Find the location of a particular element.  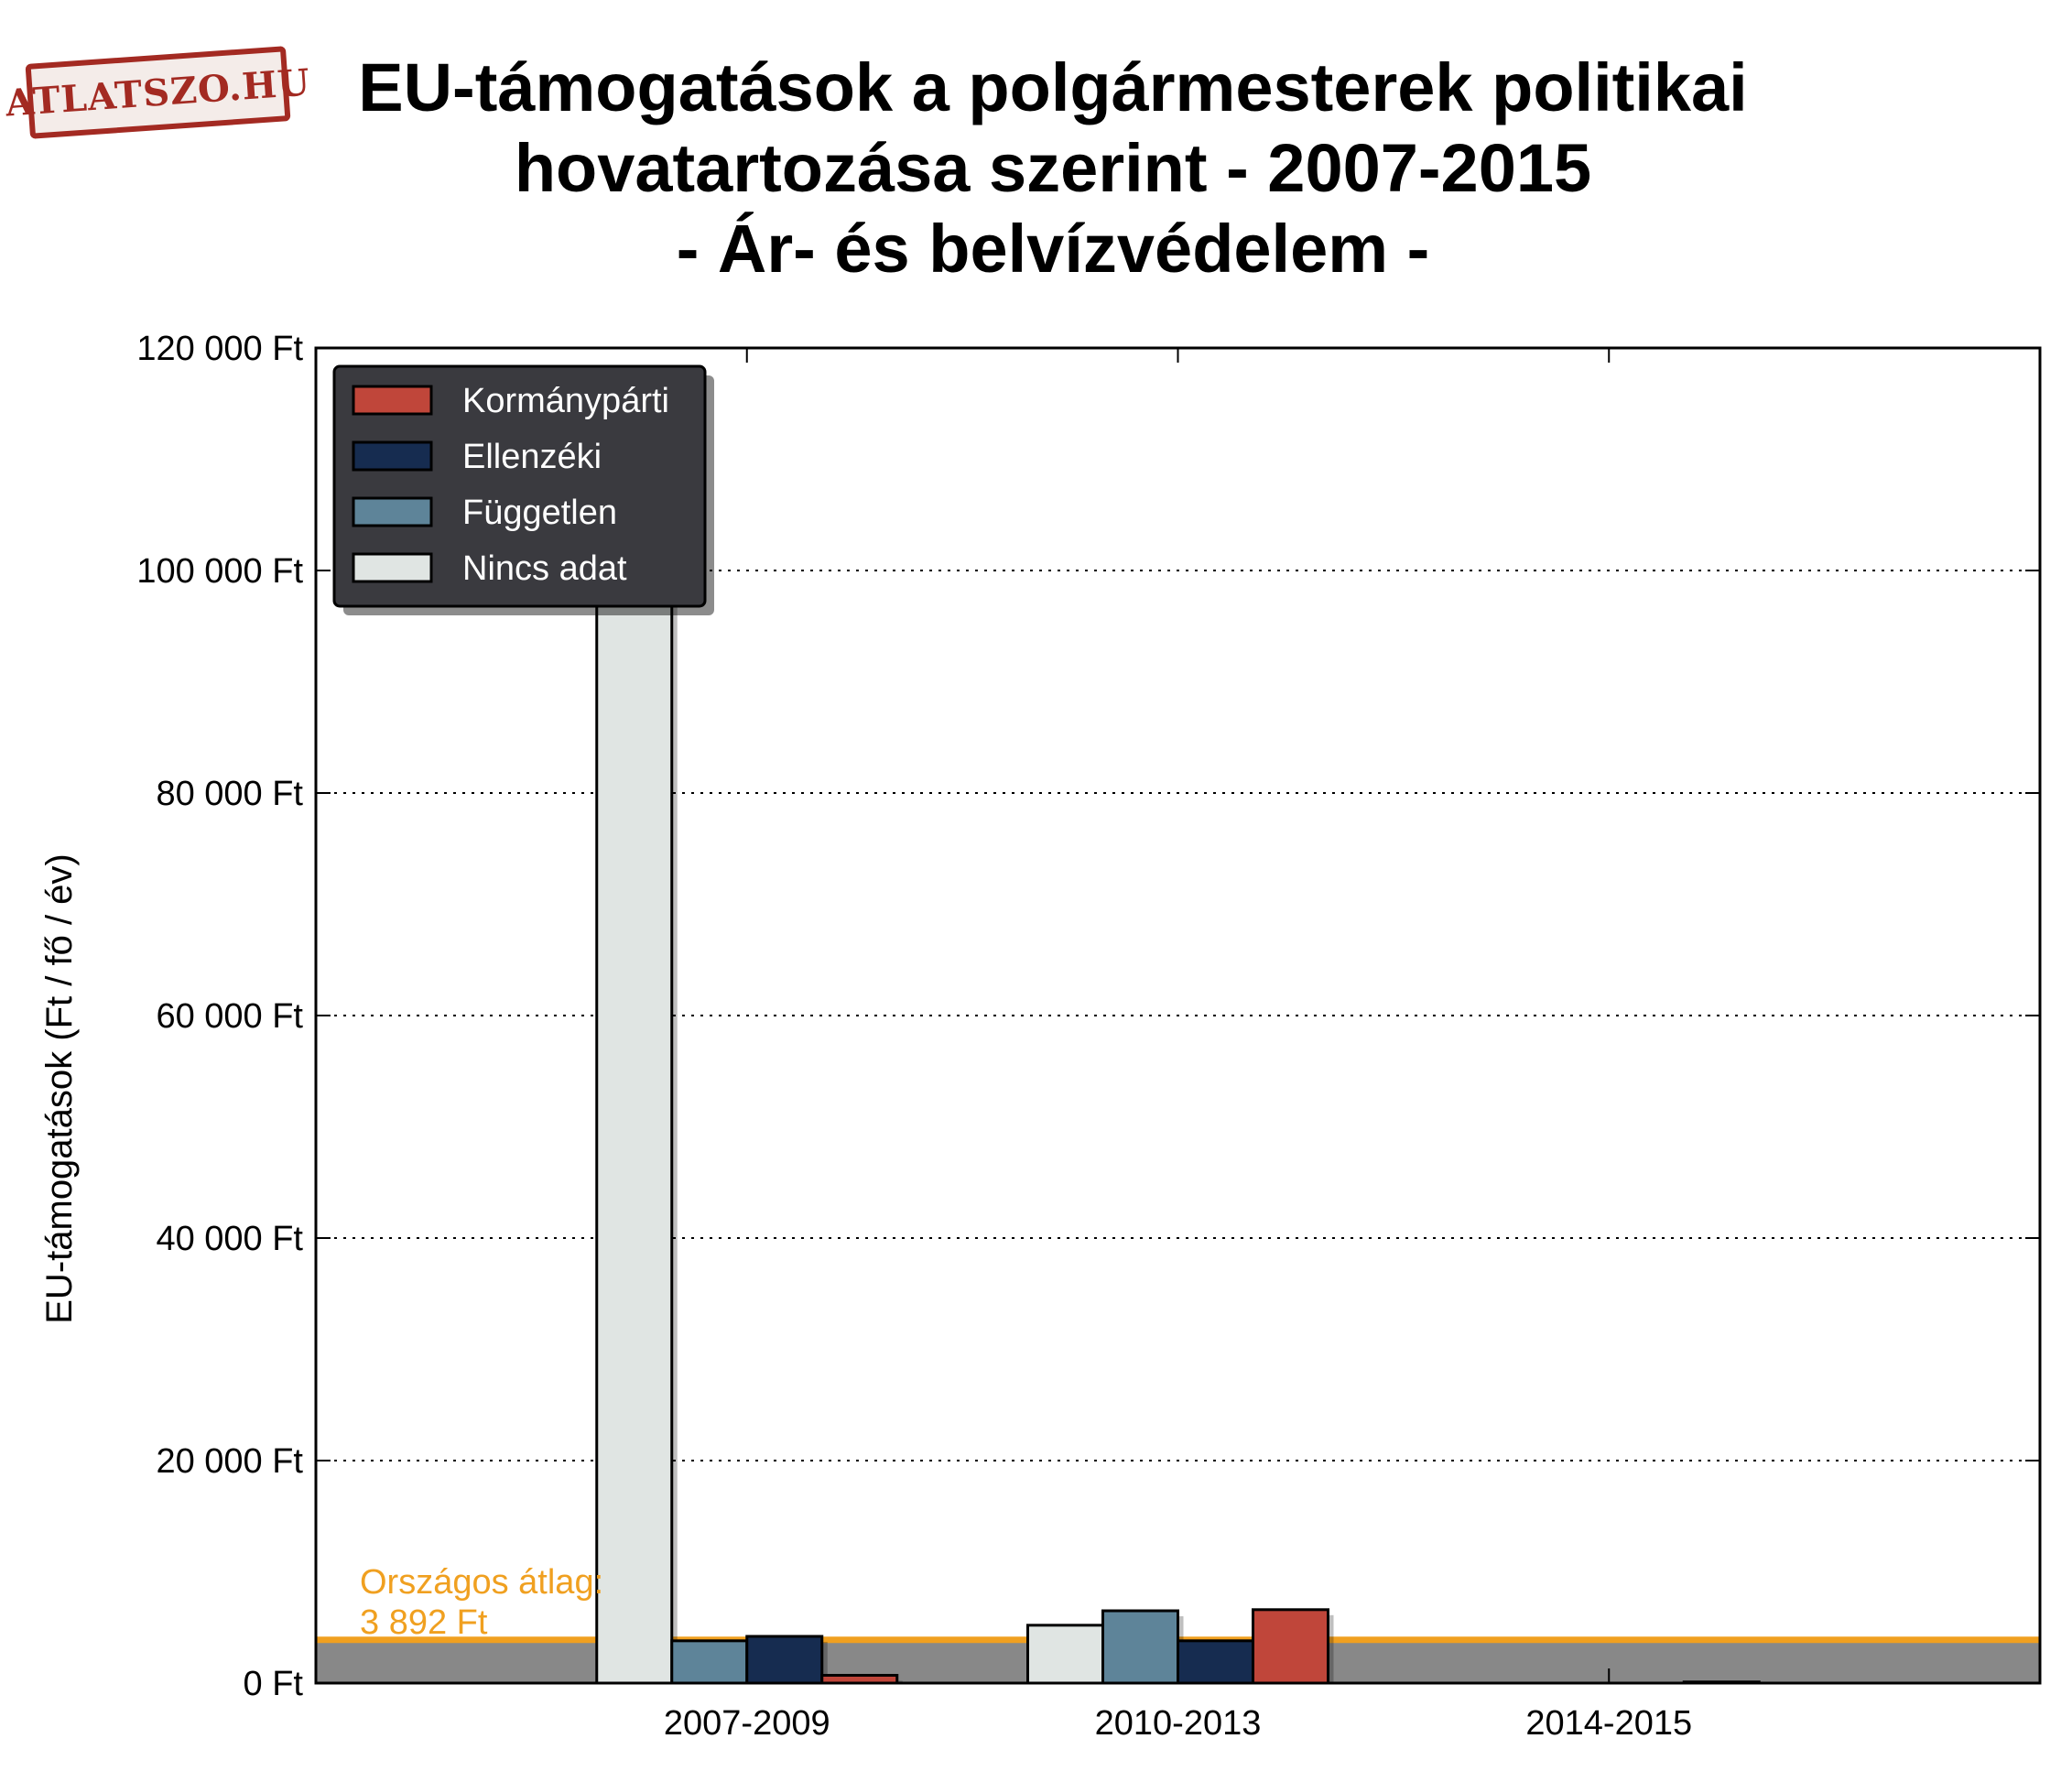

x-tick-label: 2010-2013 is located at coordinates (1178, 1723).